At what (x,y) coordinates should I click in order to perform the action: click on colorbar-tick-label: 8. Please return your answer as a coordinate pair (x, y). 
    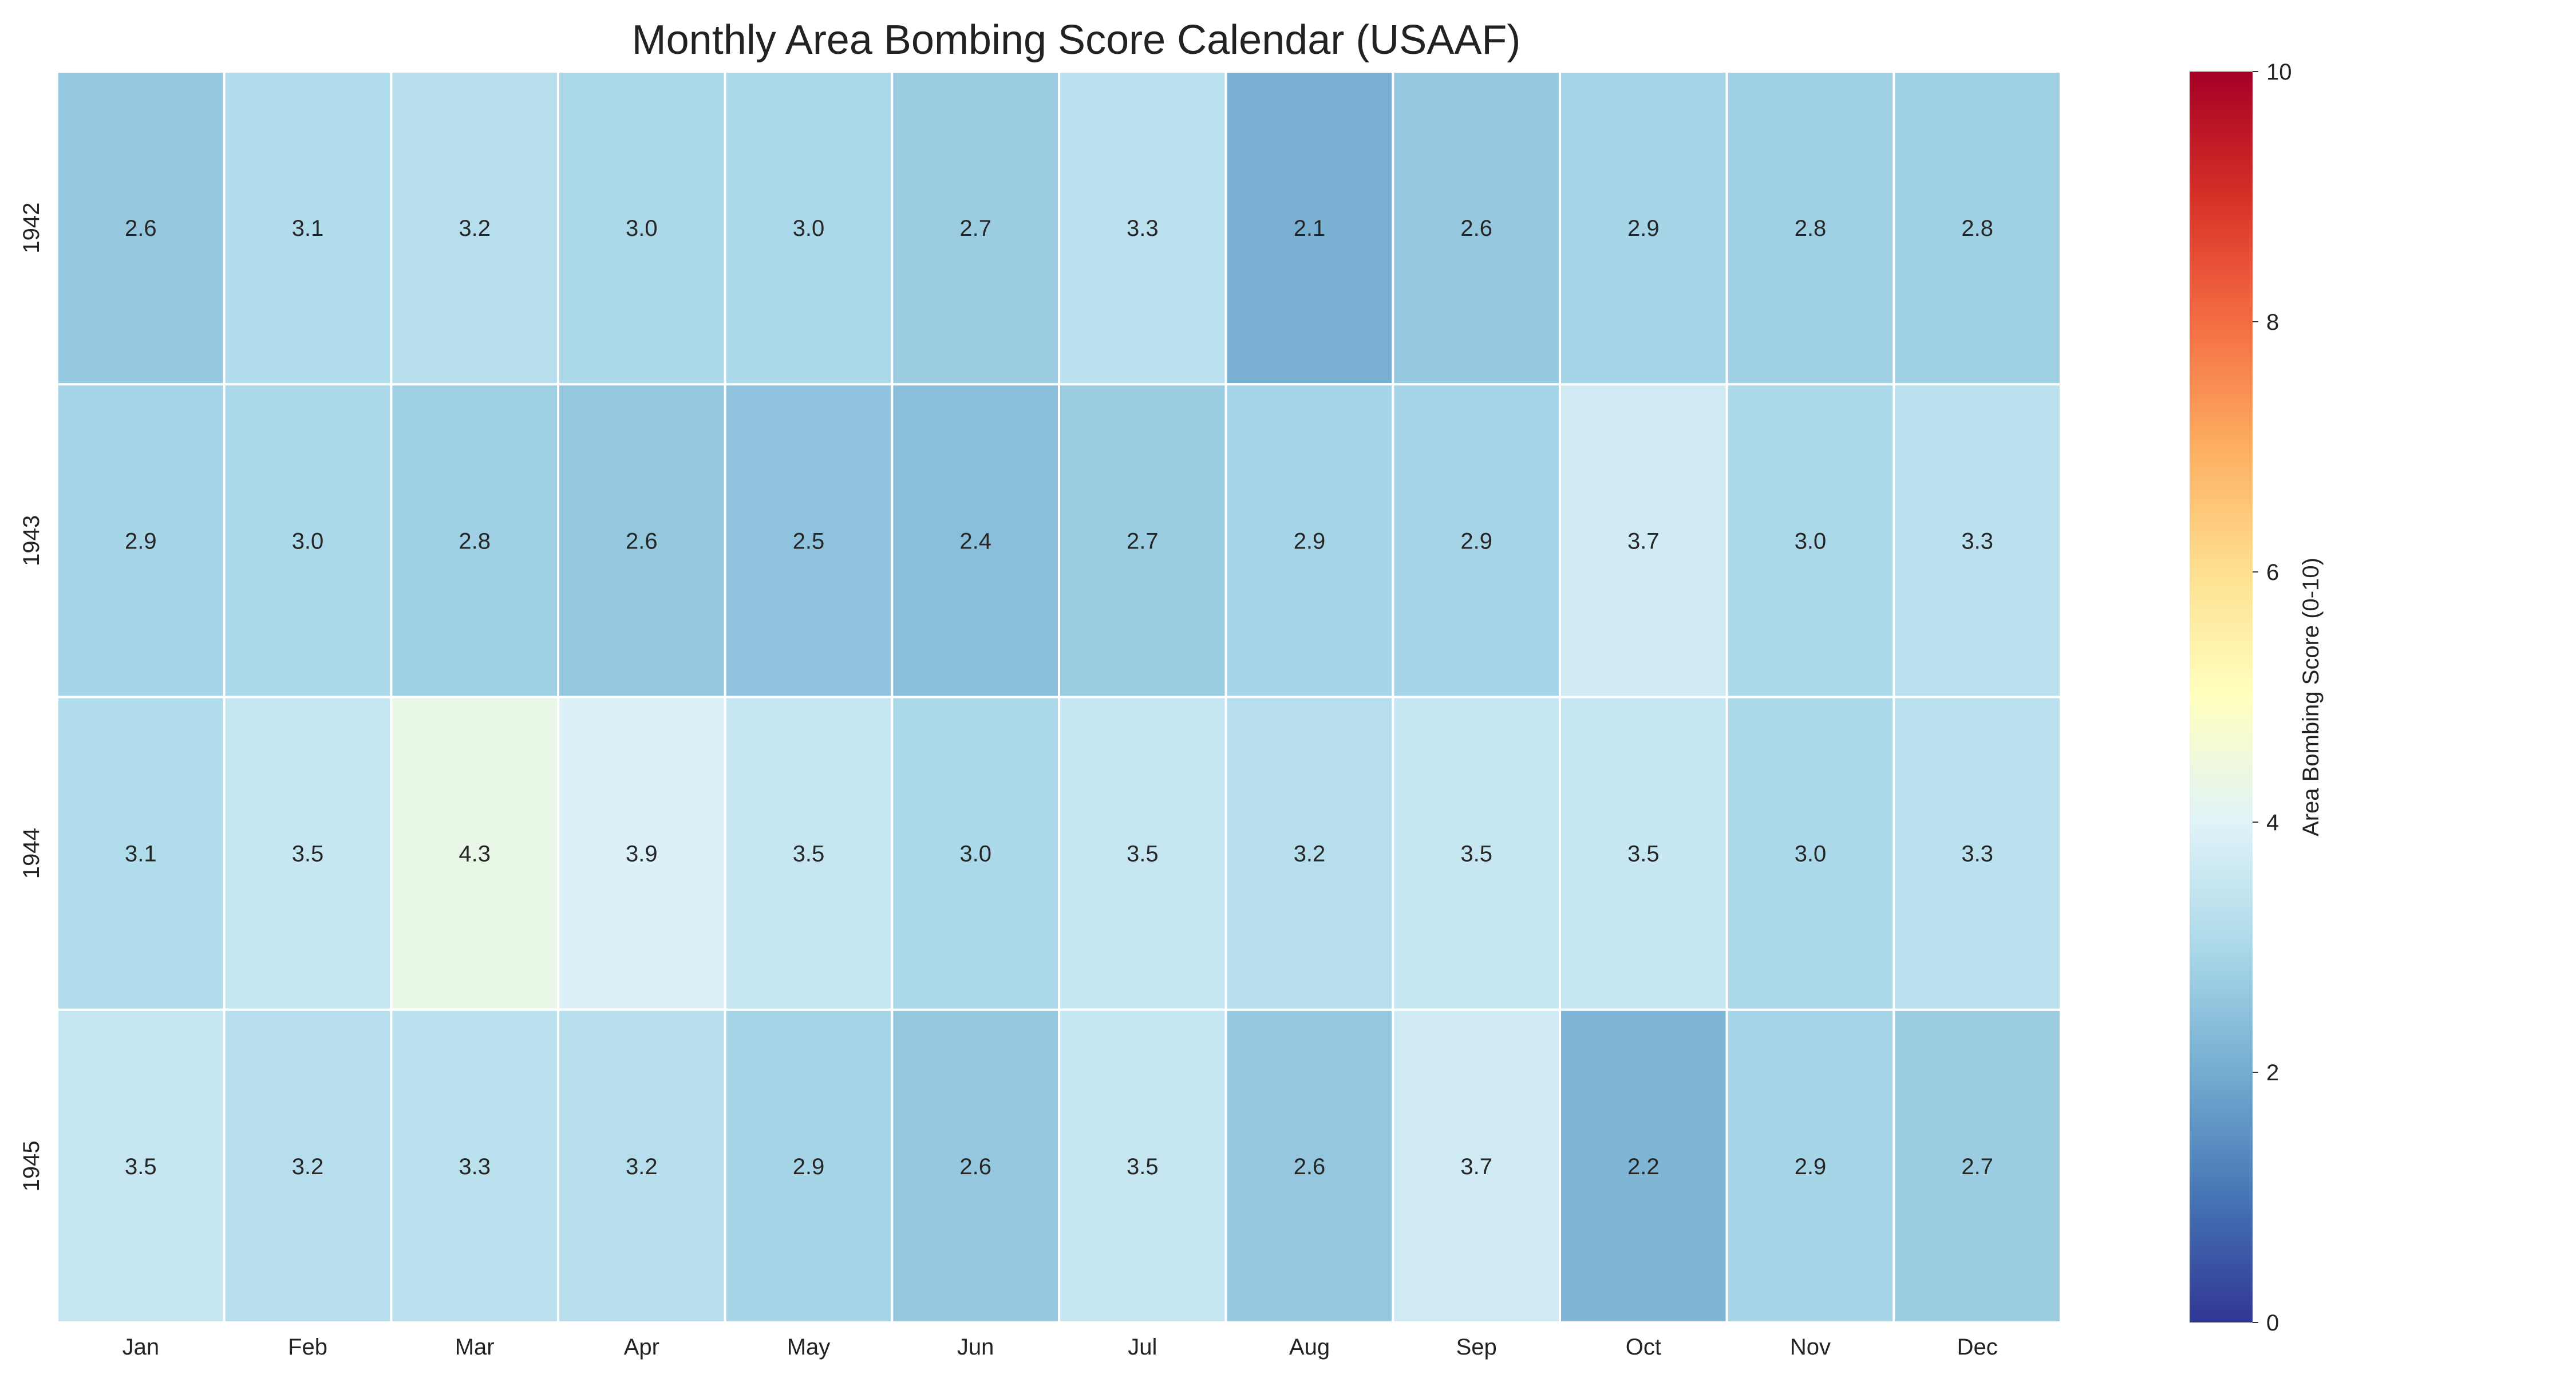
    Looking at the image, I should click on (2272, 322).